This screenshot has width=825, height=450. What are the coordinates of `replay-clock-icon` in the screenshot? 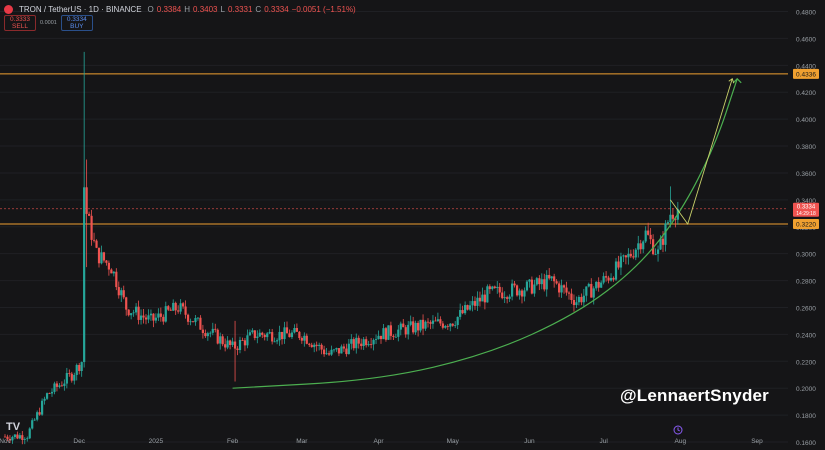 It's located at (678, 430).